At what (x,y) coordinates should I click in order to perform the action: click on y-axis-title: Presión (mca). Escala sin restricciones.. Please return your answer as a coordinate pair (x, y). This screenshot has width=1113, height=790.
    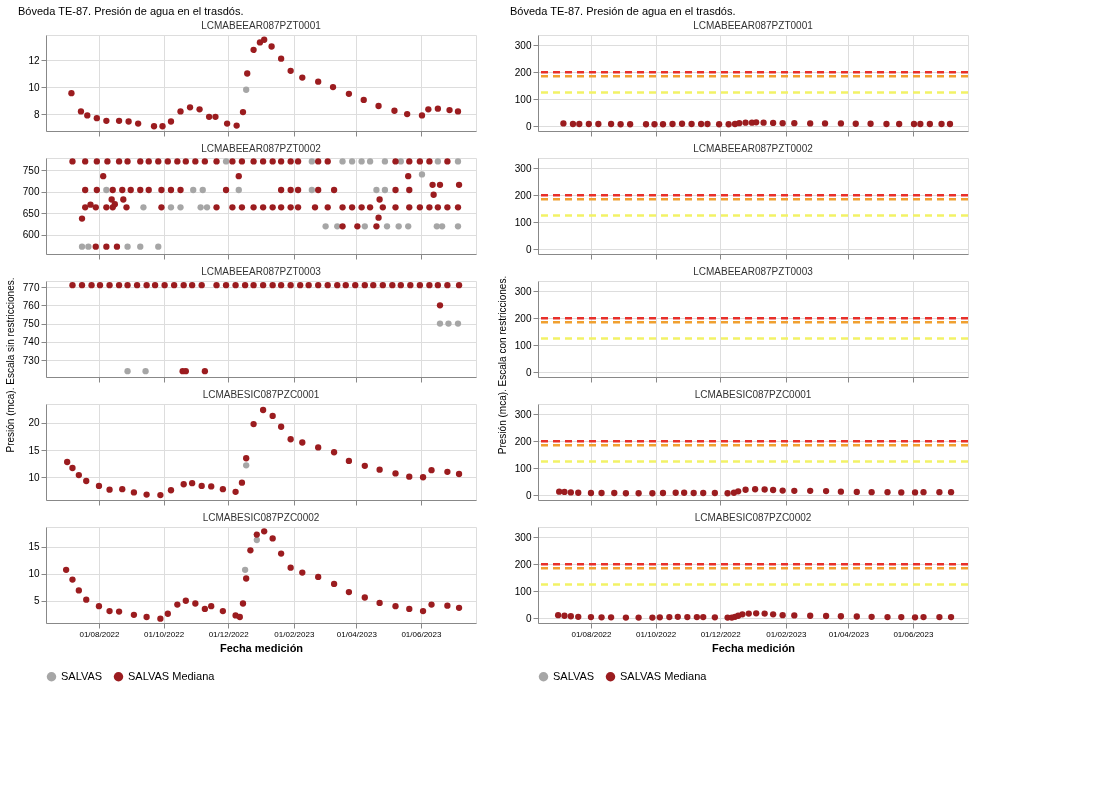
    Looking at the image, I should click on (10, 365).